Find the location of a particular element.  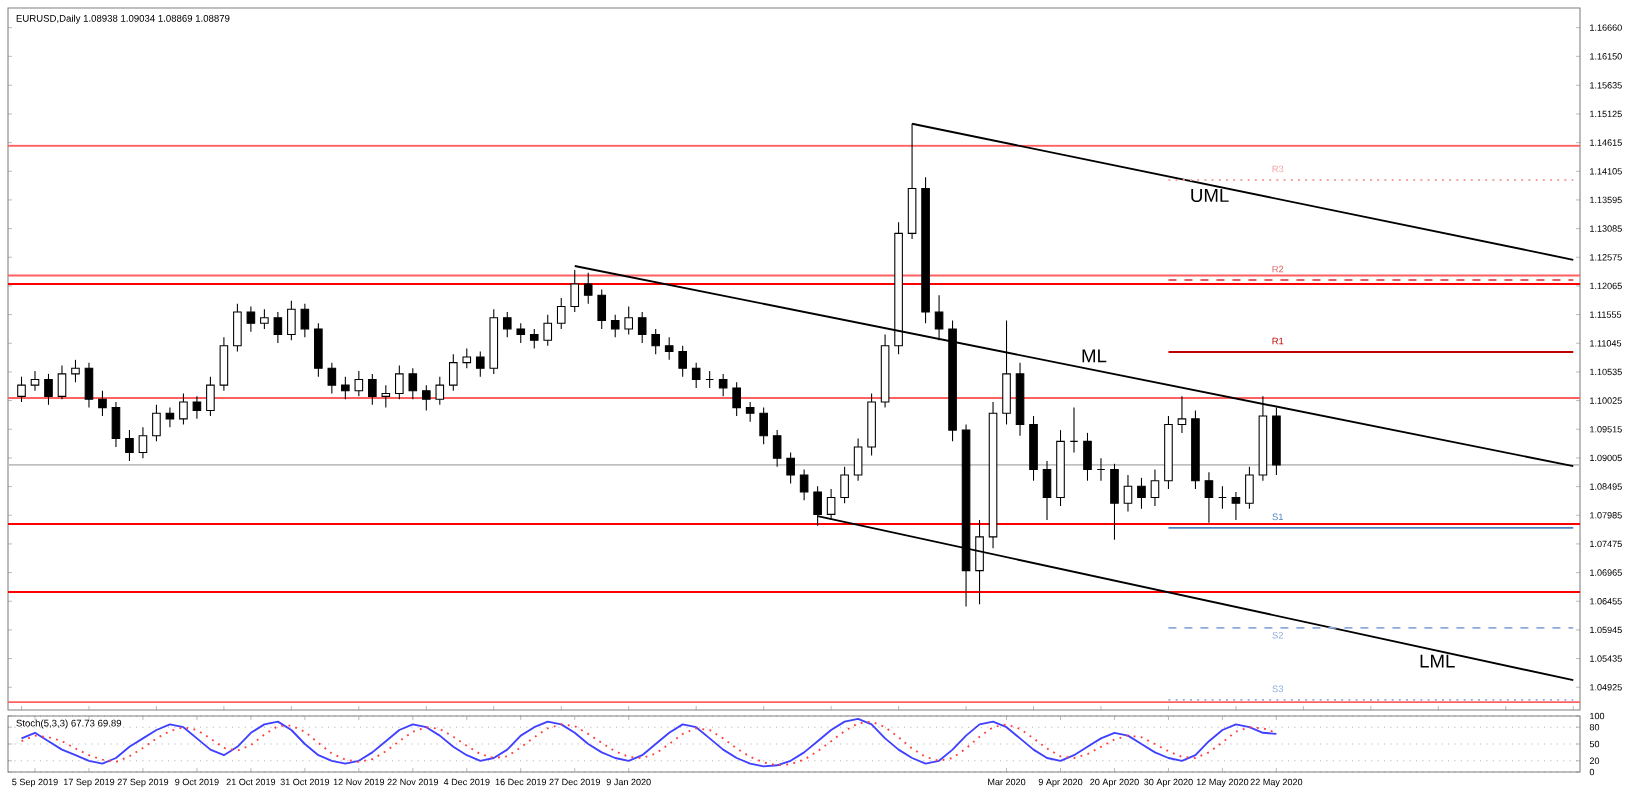

series-label: UML is located at coordinates (1210, 195).